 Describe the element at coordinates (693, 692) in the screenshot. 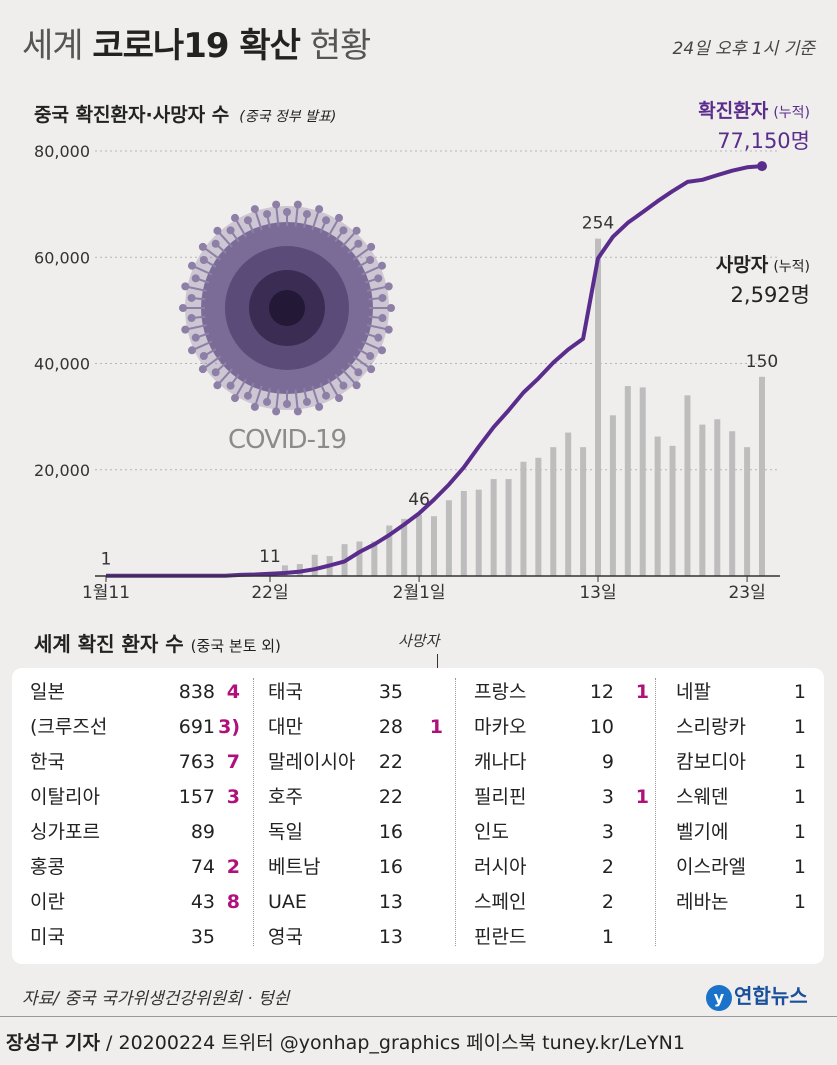

I see `country-name: 네팔` at that location.